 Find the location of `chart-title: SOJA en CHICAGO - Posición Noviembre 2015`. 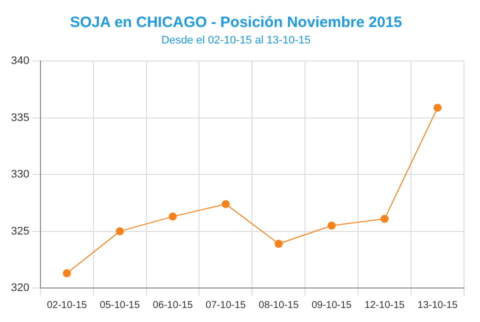

chart-title: SOJA en CHICAGO - Posición Noviembre 2015 is located at coordinates (236, 23).